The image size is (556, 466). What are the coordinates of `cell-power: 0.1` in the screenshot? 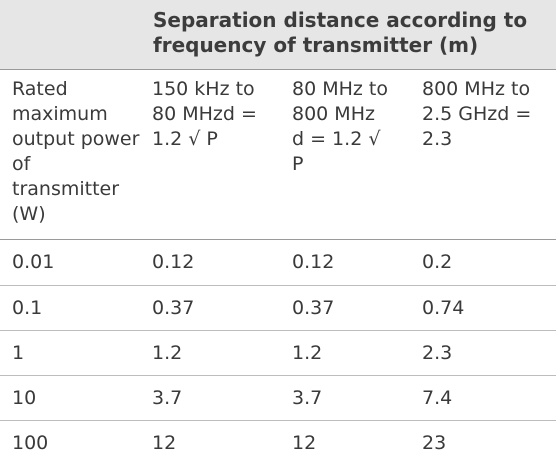 It's located at (27, 308).